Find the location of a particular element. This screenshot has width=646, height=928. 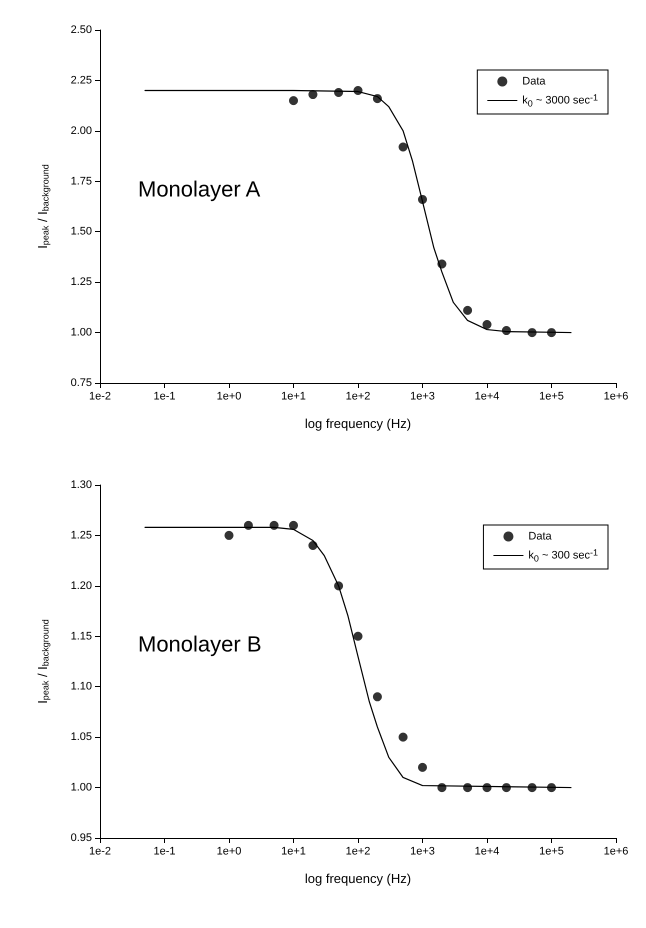

y-tick-label: 1.10 is located at coordinates (81, 686).